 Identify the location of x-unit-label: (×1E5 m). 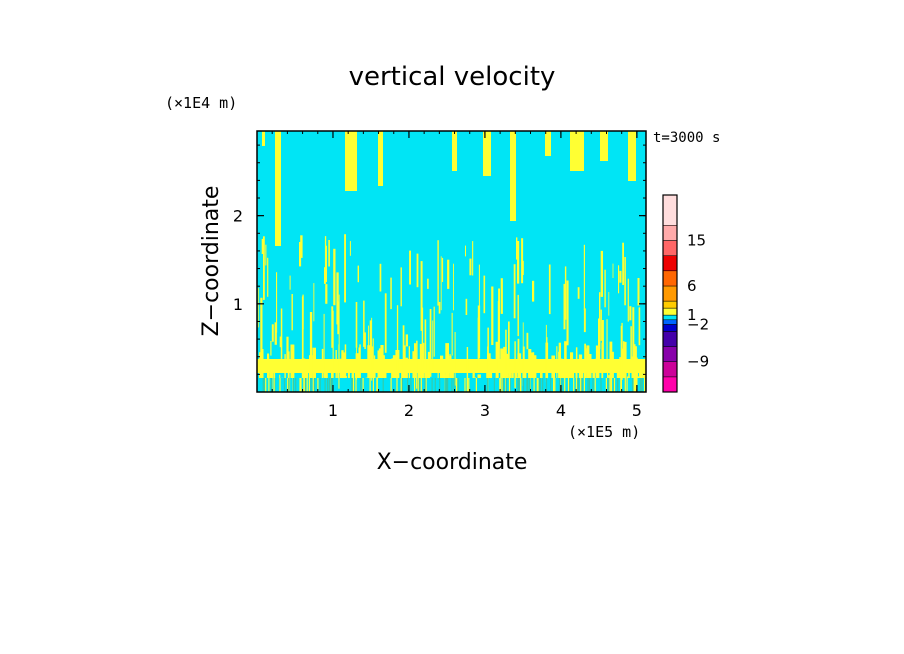
(604, 432).